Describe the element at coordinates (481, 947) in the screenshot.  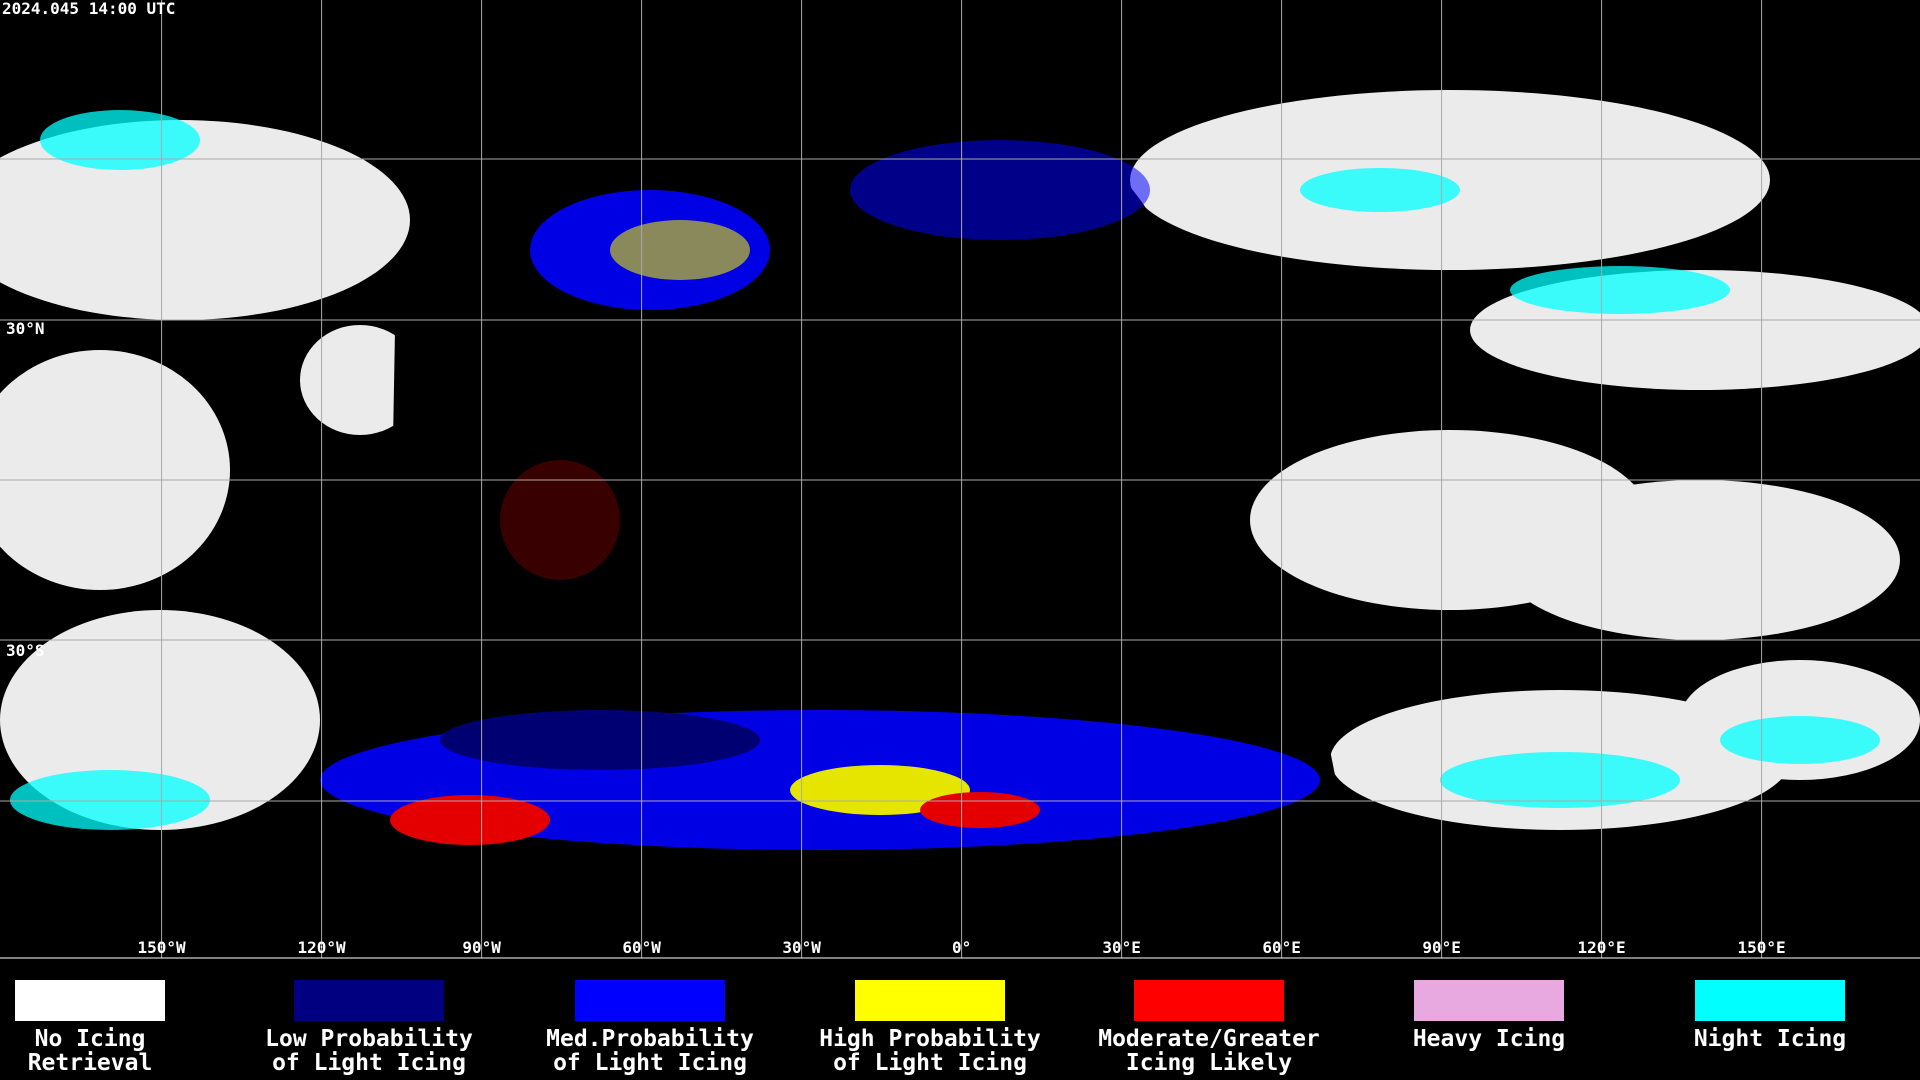
I see `longitude-label: 90°W` at that location.